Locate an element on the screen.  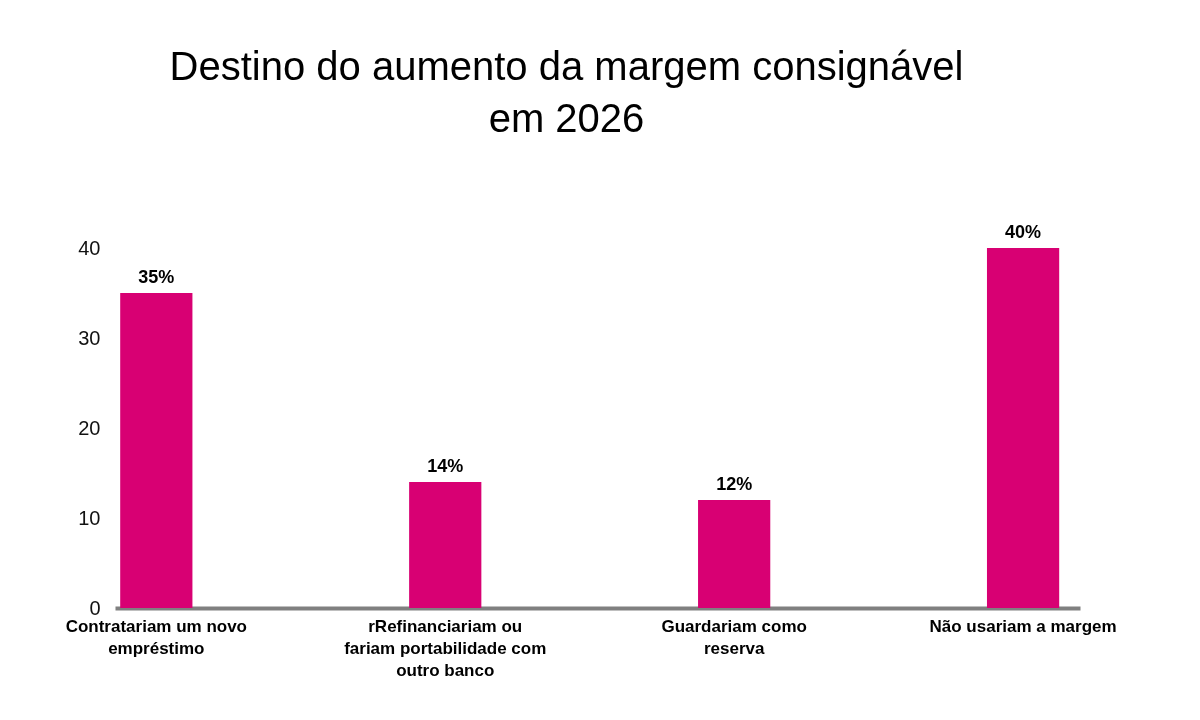
data-label: 14% is located at coordinates (445, 466).